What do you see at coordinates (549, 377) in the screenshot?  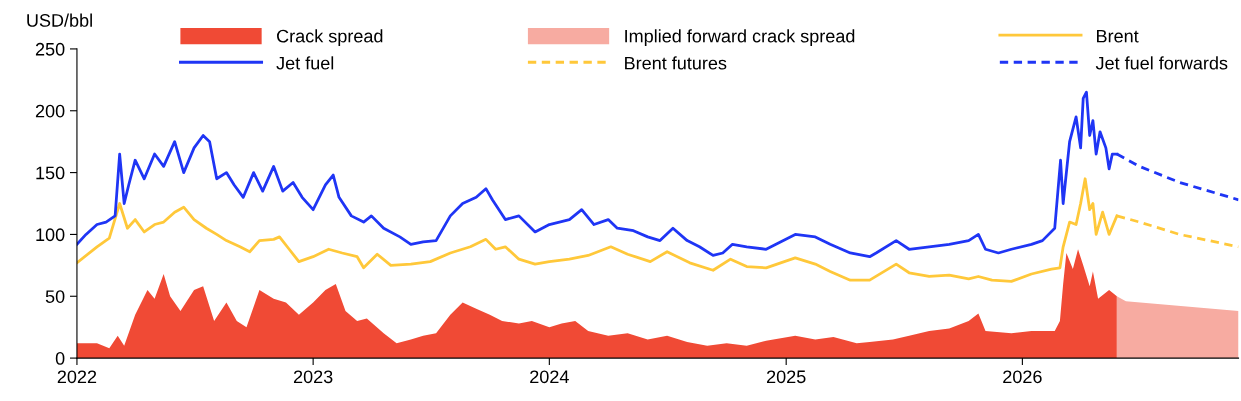 I see `x-tick-label: 2024` at bounding box center [549, 377].